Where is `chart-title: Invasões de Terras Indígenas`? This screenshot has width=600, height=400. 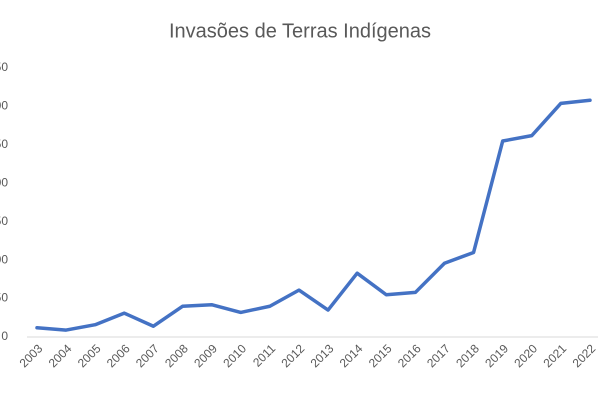
chart-title: Invasões de Terras Indígenas is located at coordinates (300, 31).